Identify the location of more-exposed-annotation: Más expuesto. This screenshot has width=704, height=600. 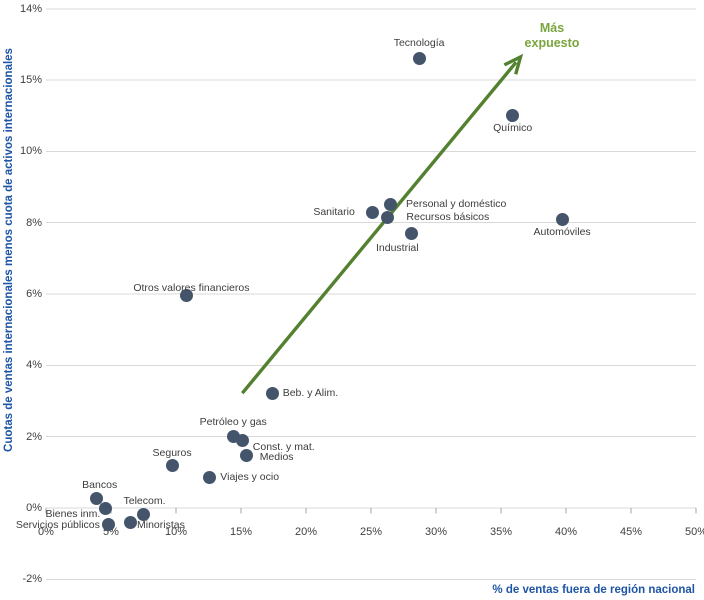
(552, 35).